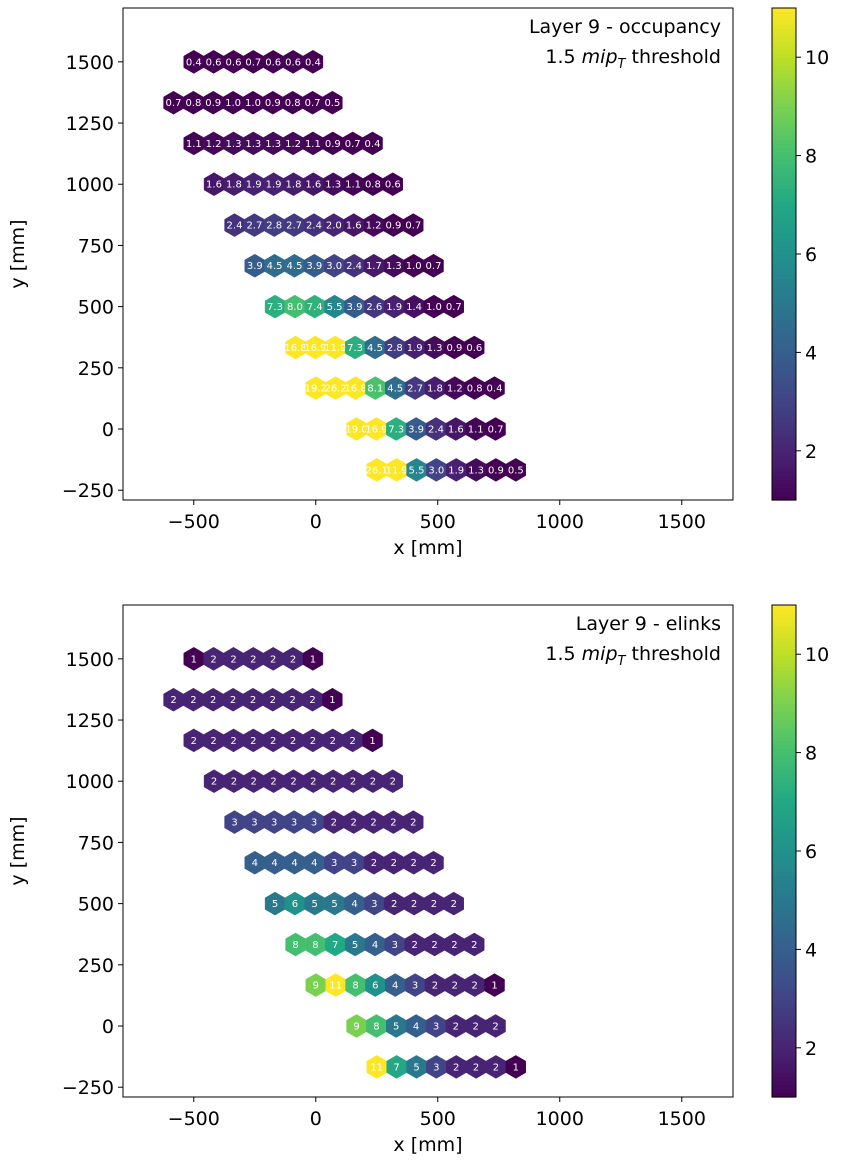 Image resolution: width=842 pixels, height=1169 pixels. What do you see at coordinates (496, 430) in the screenshot?
I see `cell-label: 0.7` at bounding box center [496, 430].